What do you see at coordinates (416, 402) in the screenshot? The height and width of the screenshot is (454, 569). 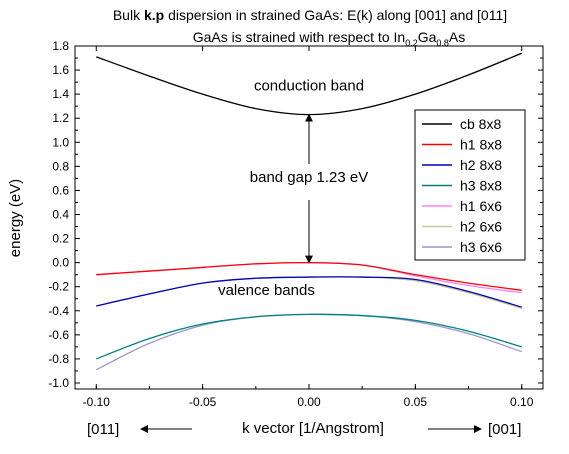 I see `x-tick-label: 0.05` at bounding box center [416, 402].